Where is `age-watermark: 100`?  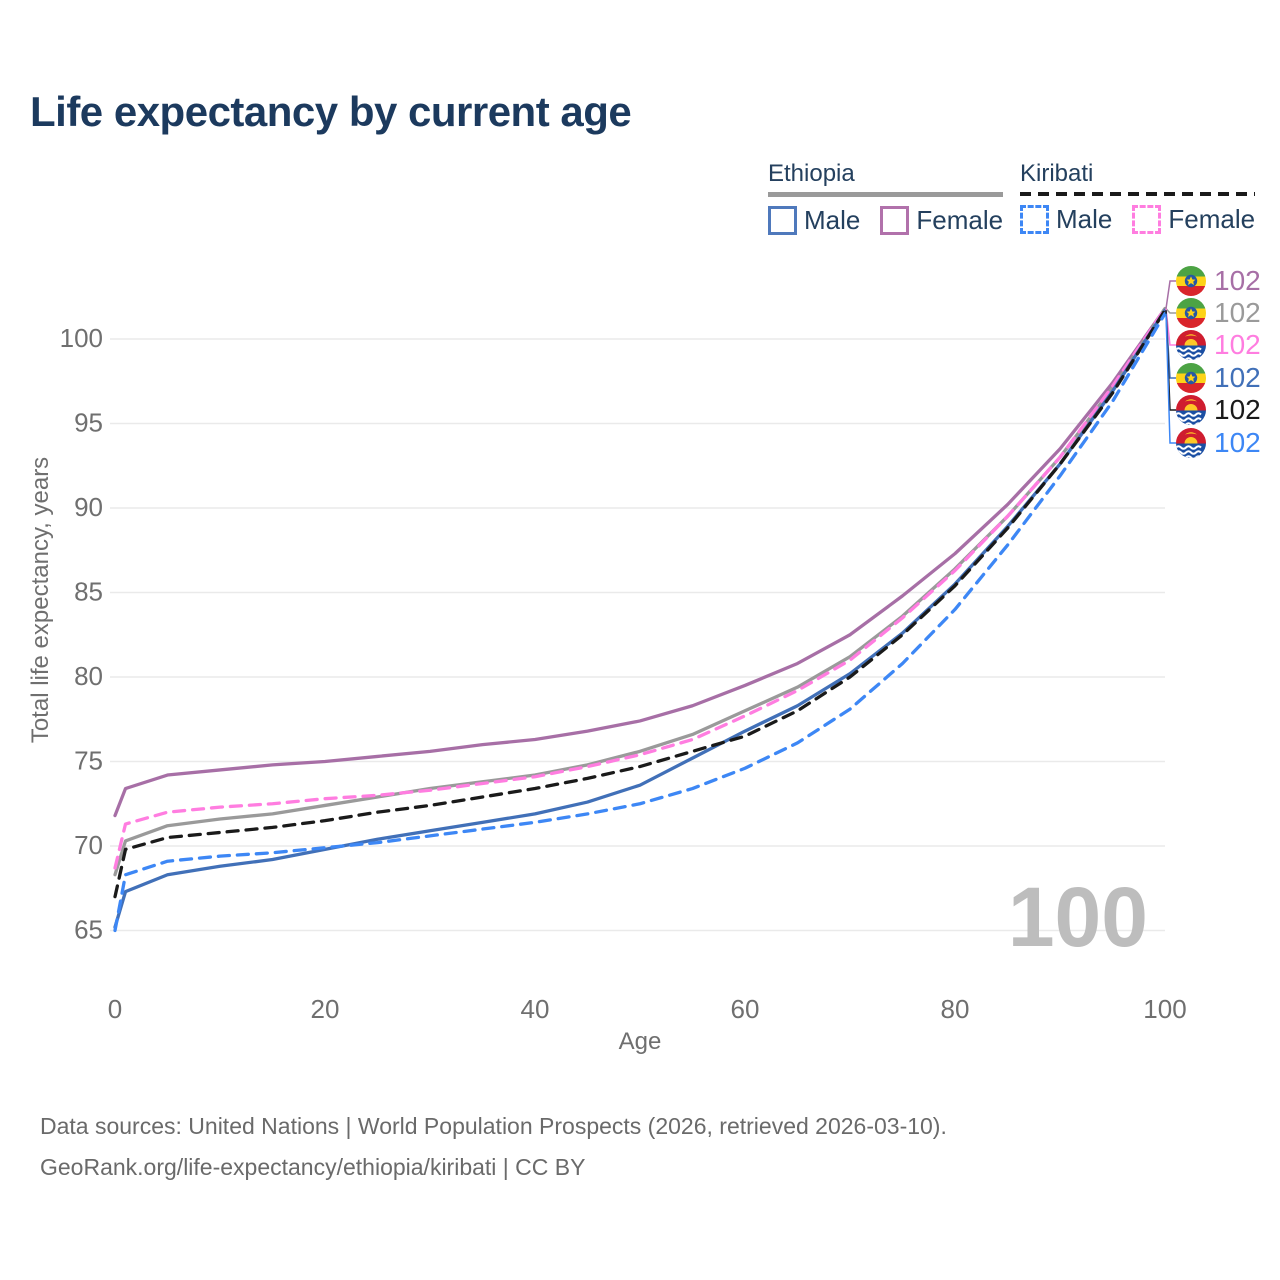 age-watermark: 100 is located at coordinates (1078, 917).